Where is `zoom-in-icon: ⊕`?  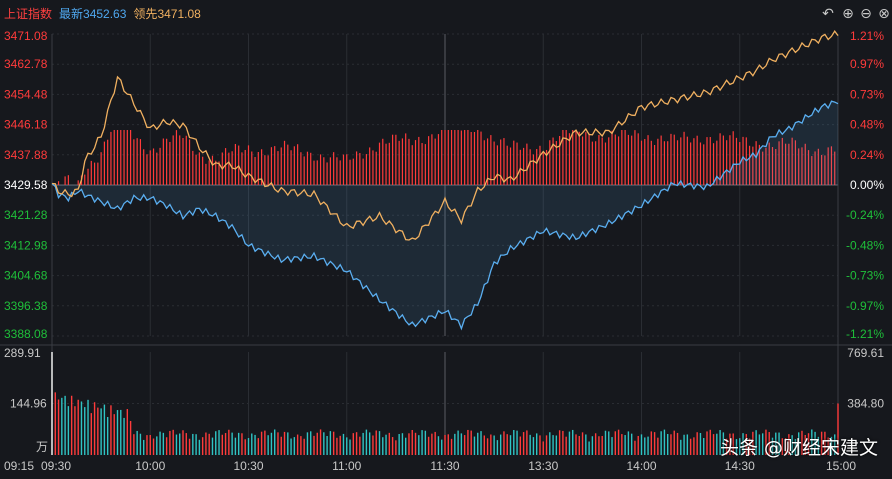
zoom-in-icon: ⊕ is located at coordinates (848, 13).